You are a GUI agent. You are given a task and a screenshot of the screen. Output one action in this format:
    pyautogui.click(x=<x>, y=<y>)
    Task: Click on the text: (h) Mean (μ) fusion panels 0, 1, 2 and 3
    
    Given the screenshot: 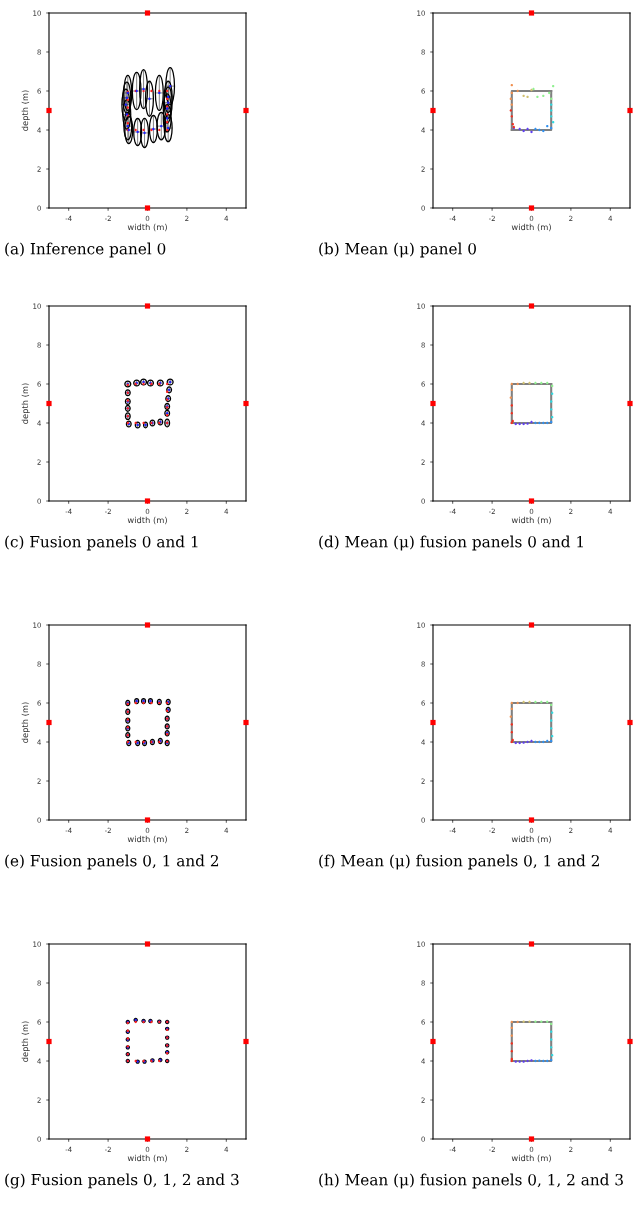 What is the action you would take?
    pyautogui.click(x=471, y=1181)
    